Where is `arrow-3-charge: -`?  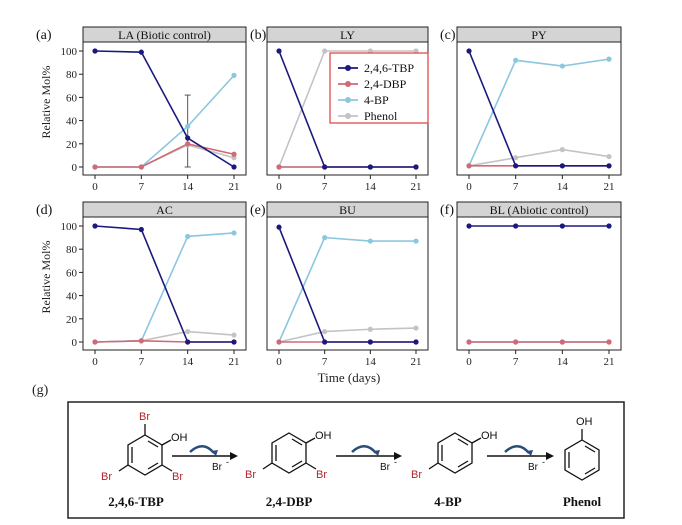 arrow-3-charge: - is located at coordinates (543, 462).